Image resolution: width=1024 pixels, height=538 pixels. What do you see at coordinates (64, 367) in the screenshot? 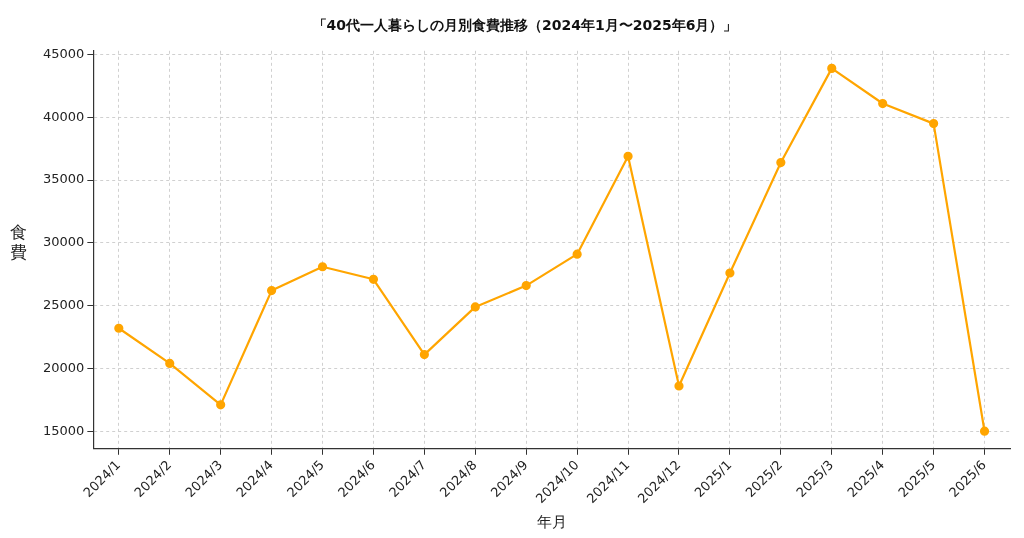
I see `y-tick-label: 20000` at bounding box center [64, 367].